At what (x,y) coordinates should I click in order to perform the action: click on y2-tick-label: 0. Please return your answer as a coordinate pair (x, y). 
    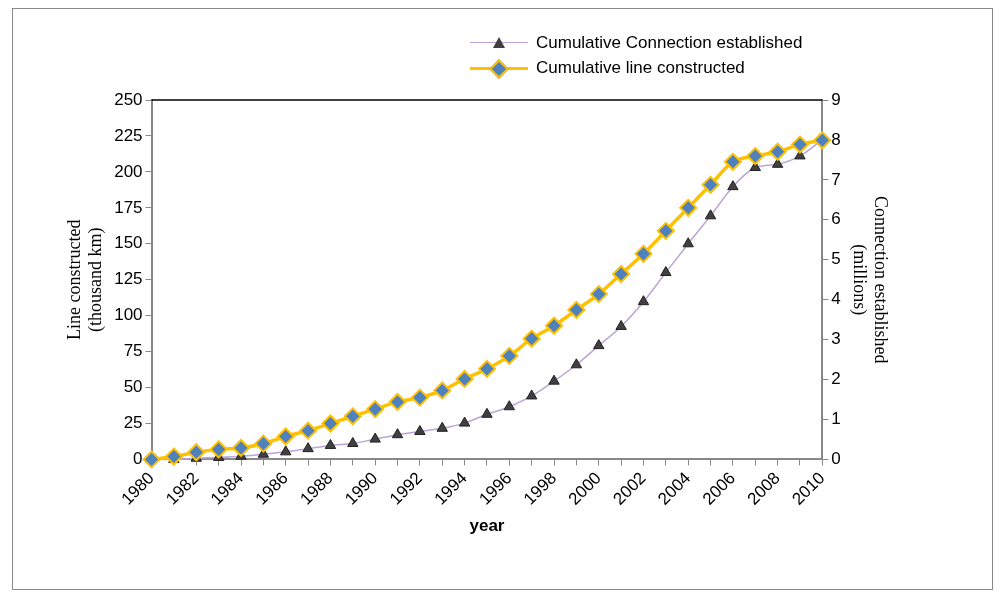
    Looking at the image, I should click on (836, 459).